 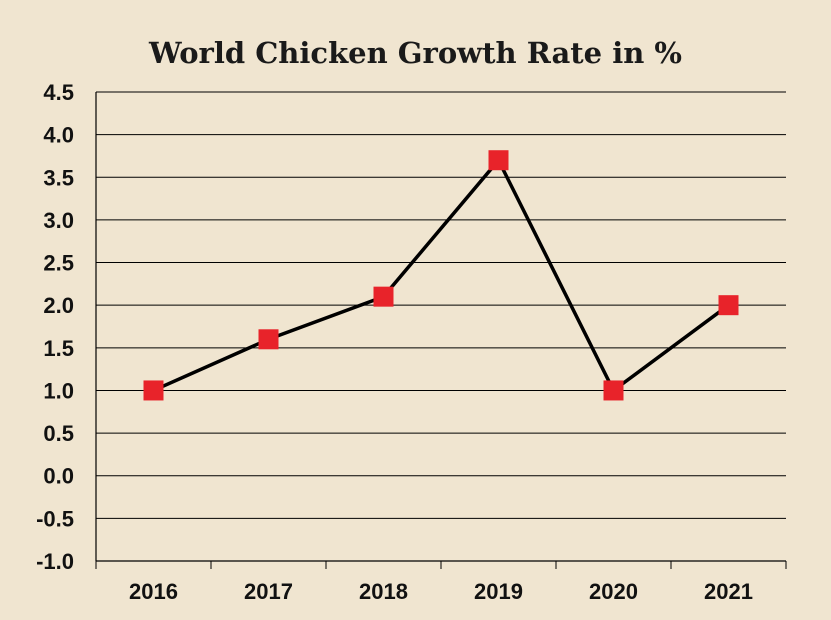 I want to click on y-tick-label: 0.0, so click(x=58, y=476).